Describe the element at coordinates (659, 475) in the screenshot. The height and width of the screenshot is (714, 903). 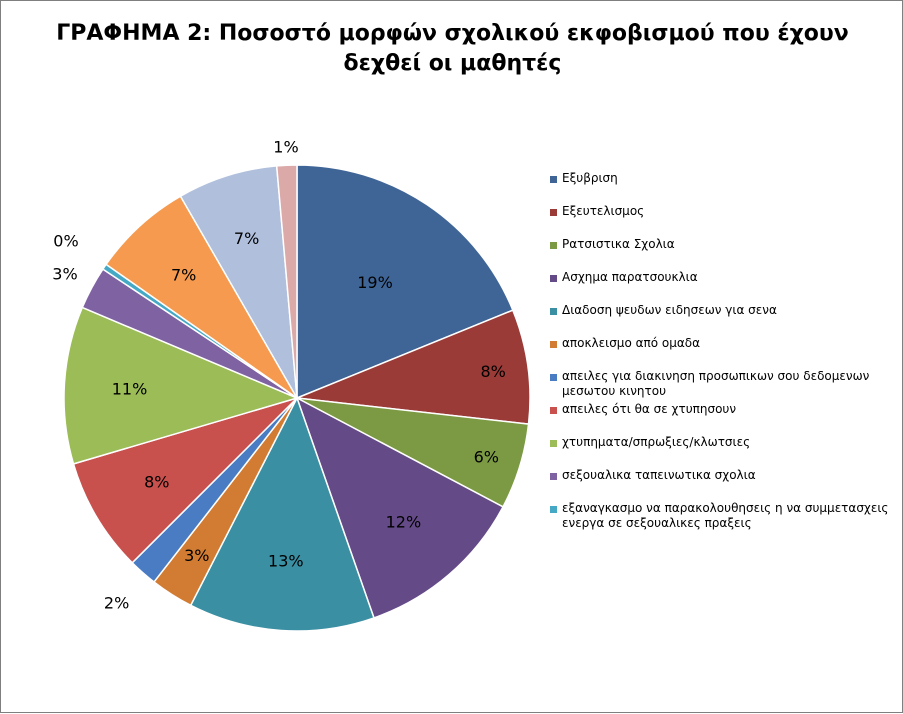
I see `legend-label-9: σεξουαλικα ταπεινωτικα σχολια` at that location.